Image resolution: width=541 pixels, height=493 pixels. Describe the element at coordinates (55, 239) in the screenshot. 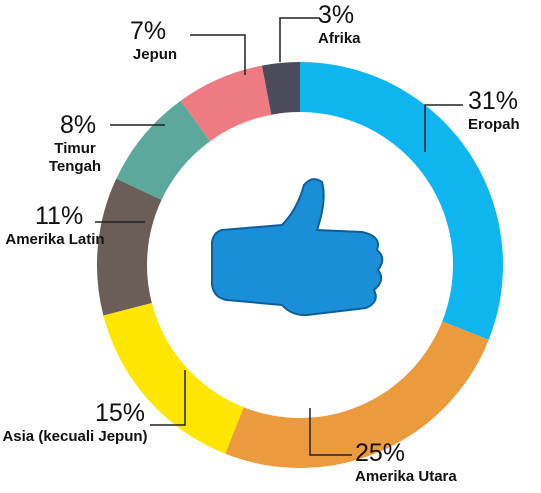

I see `category-label: Amerika Latin` at that location.